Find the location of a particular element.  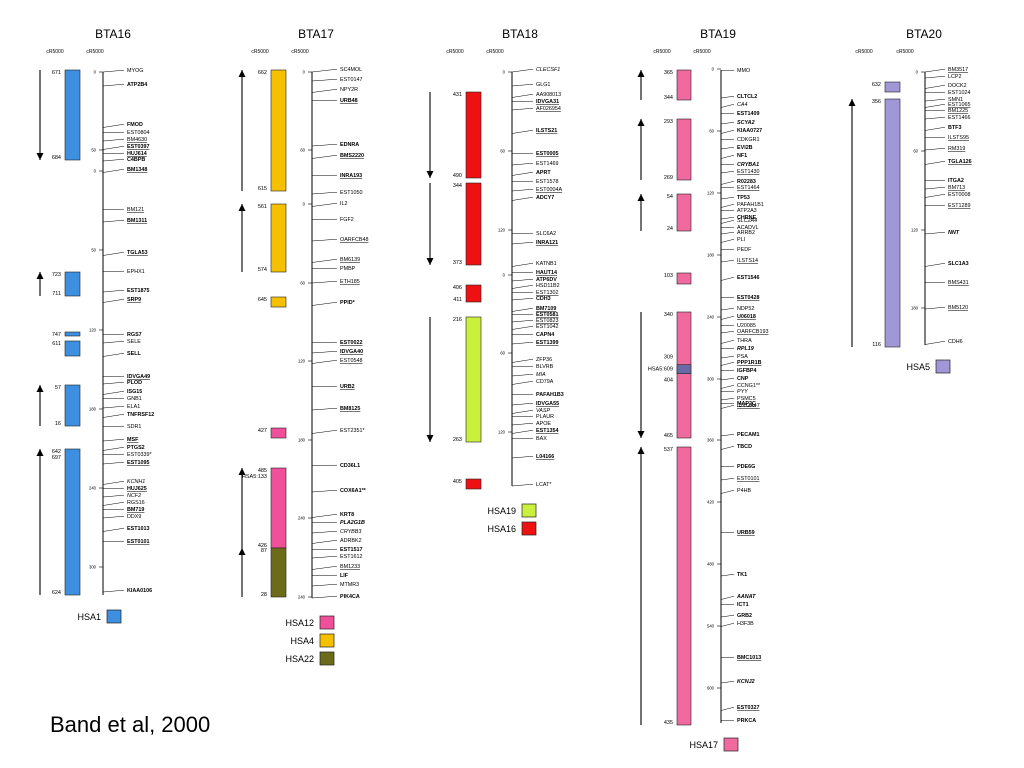

segment-end-label: 28 is located at coordinates (264, 595).